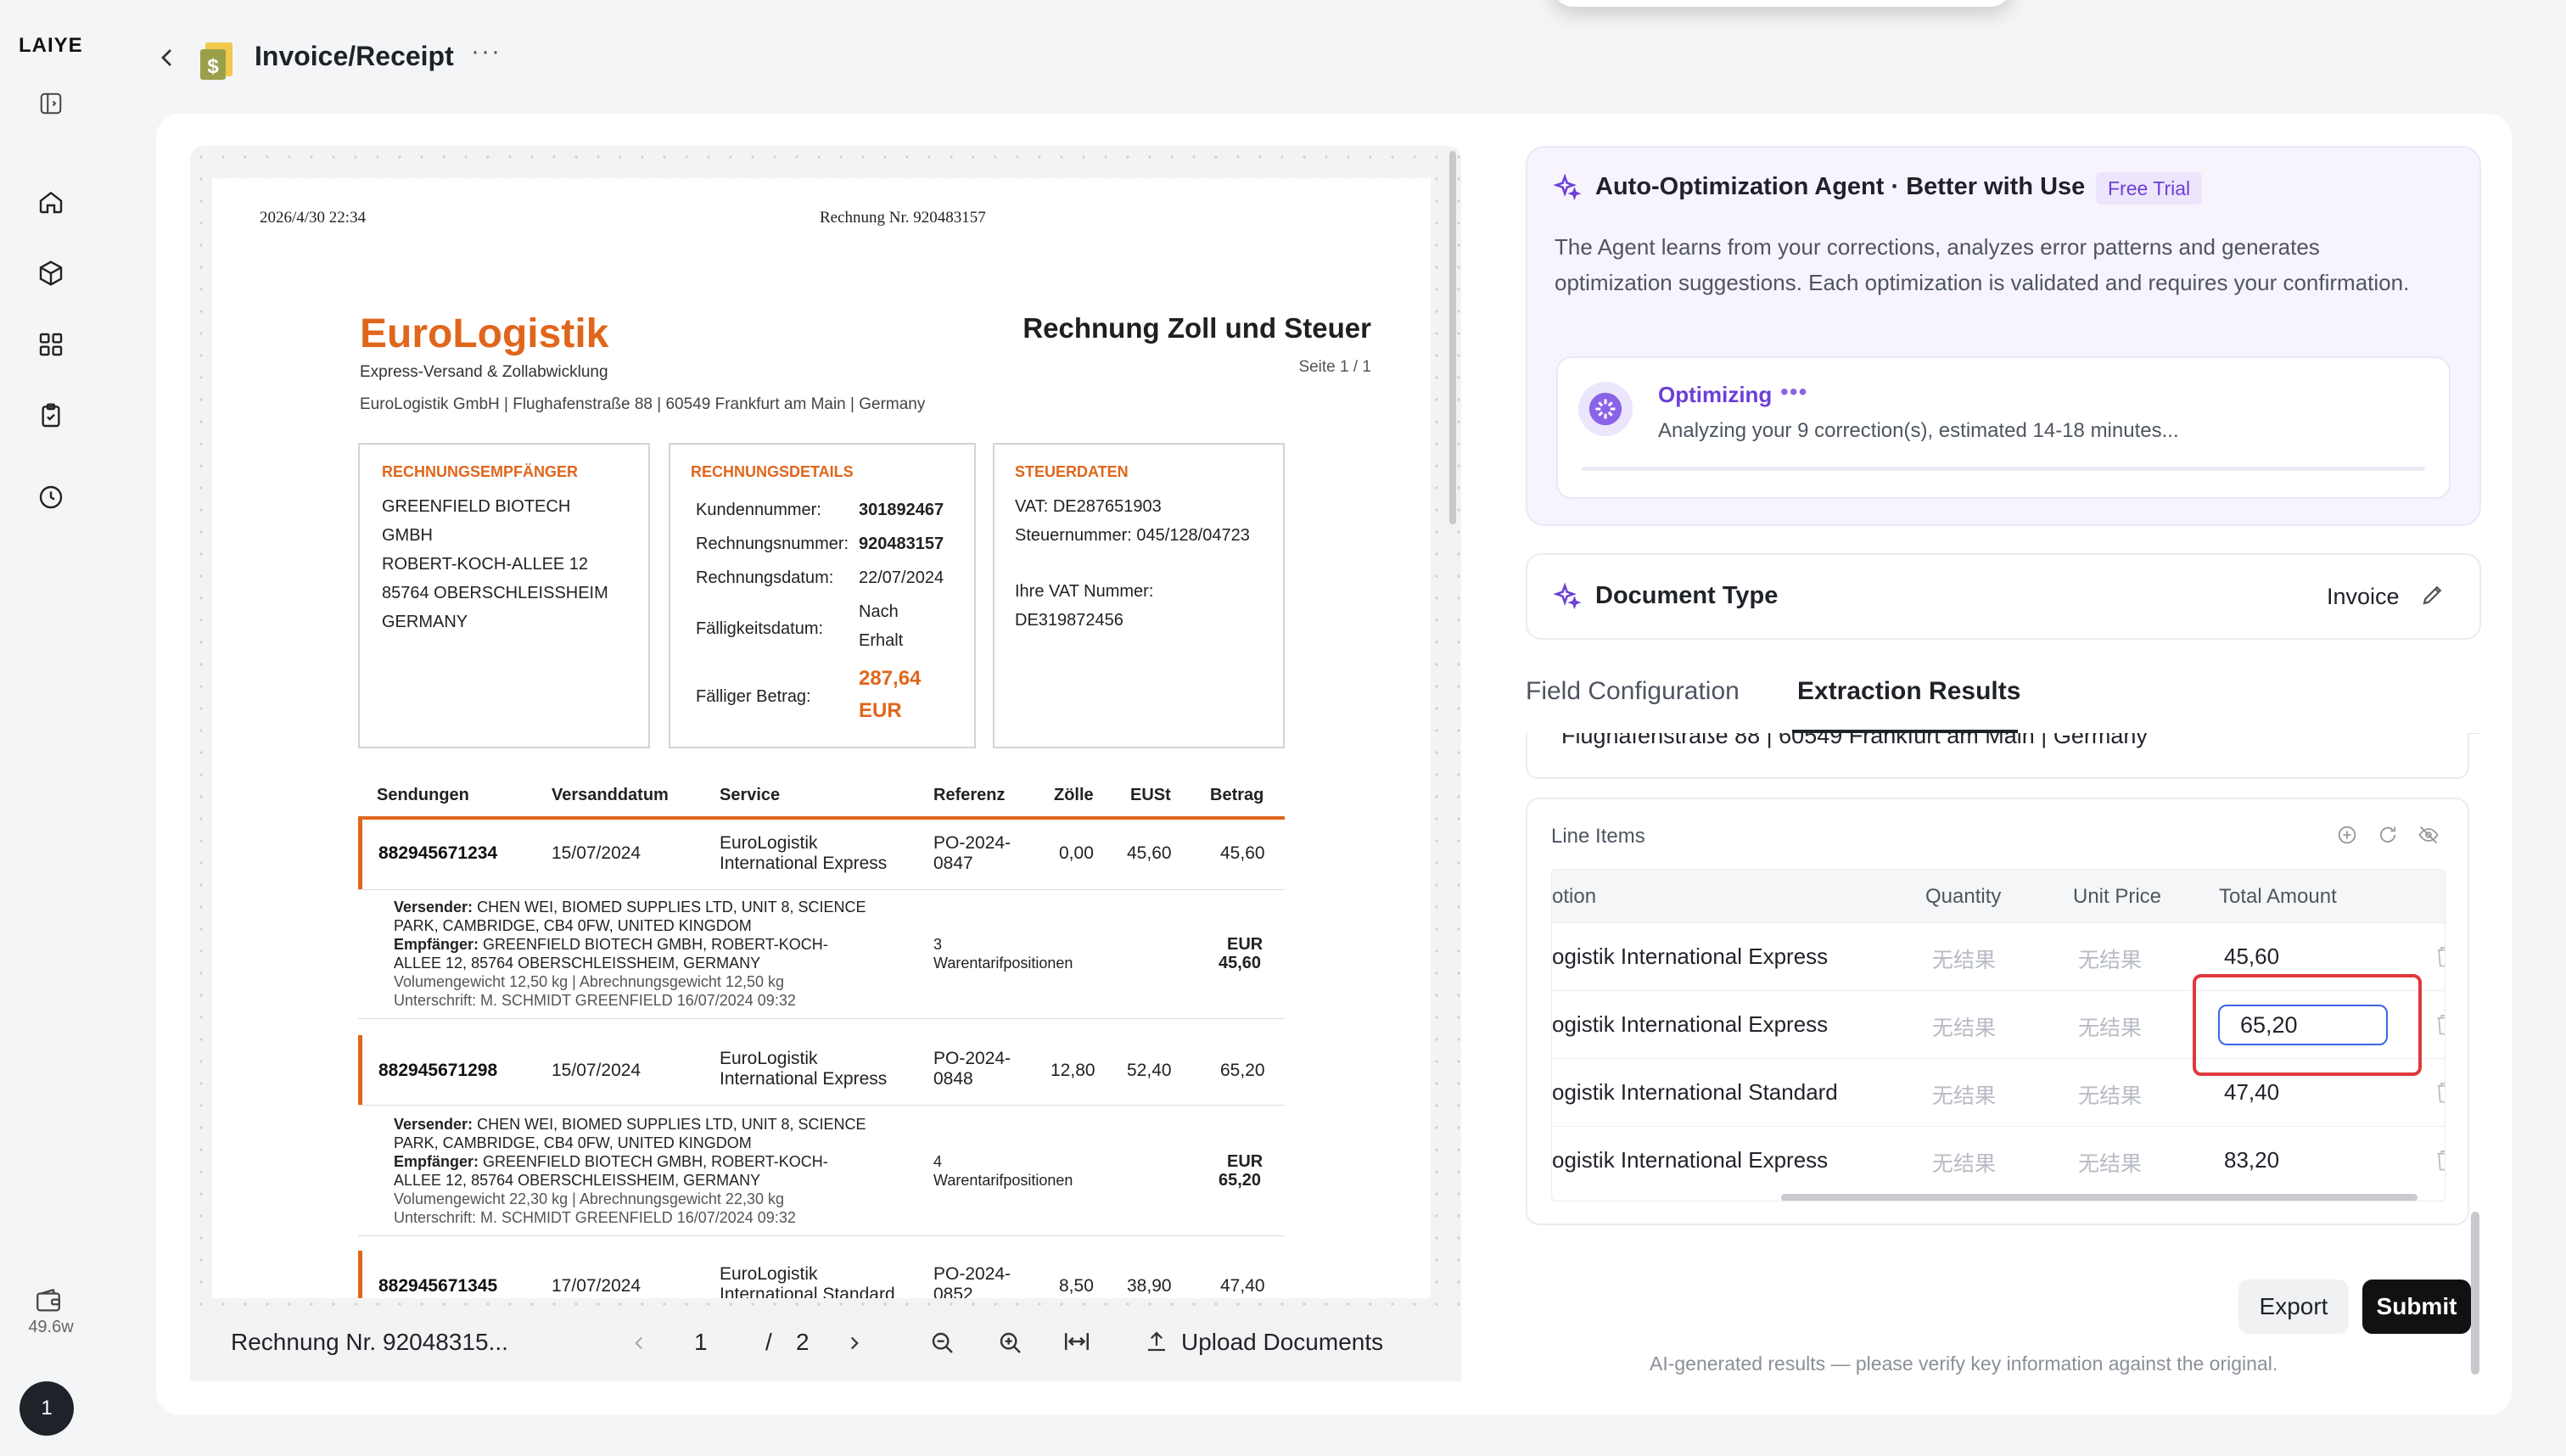 The height and width of the screenshot is (1456, 2566). I want to click on due-date-value: Erhalt, so click(881, 640).